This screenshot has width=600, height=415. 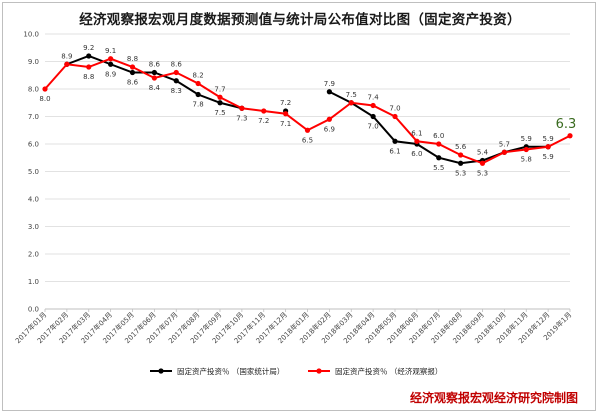 I want to click on data-label: 5.4, so click(x=483, y=153).